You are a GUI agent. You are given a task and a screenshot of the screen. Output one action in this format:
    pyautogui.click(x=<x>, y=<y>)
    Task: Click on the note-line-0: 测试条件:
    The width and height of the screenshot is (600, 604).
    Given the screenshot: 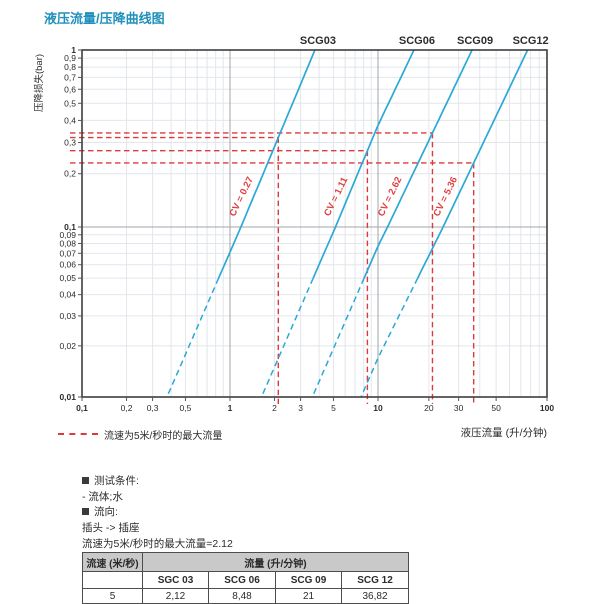 What is the action you would take?
    pyautogui.click(x=157, y=482)
    